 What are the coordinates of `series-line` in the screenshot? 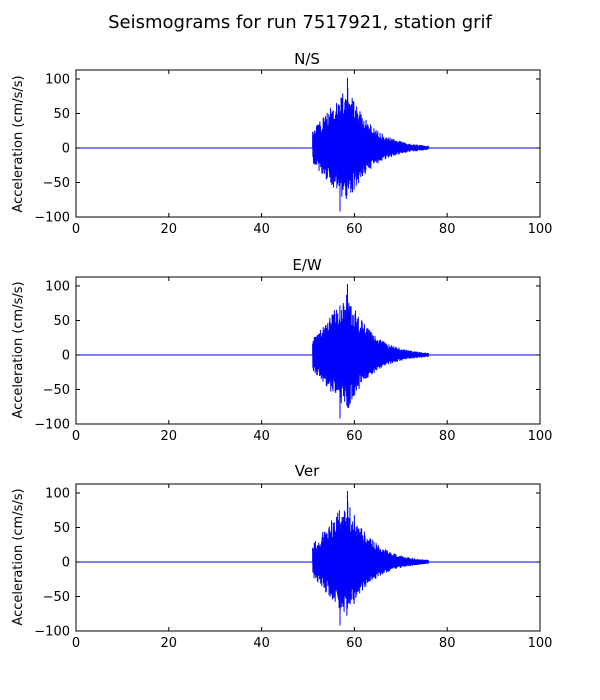 It's located at (308, 144).